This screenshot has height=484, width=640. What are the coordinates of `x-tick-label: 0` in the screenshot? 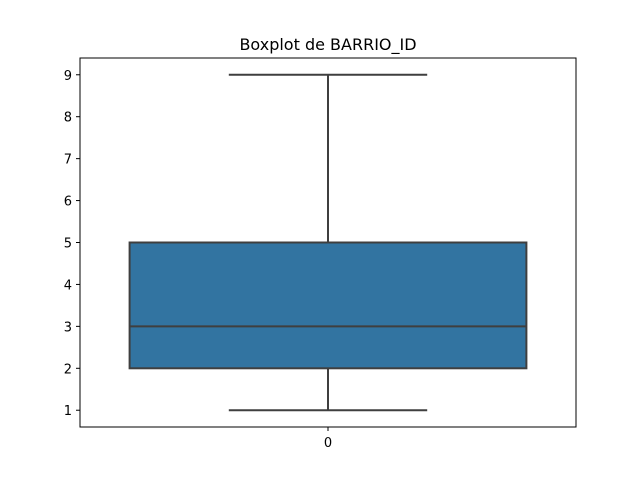 It's located at (328, 443).